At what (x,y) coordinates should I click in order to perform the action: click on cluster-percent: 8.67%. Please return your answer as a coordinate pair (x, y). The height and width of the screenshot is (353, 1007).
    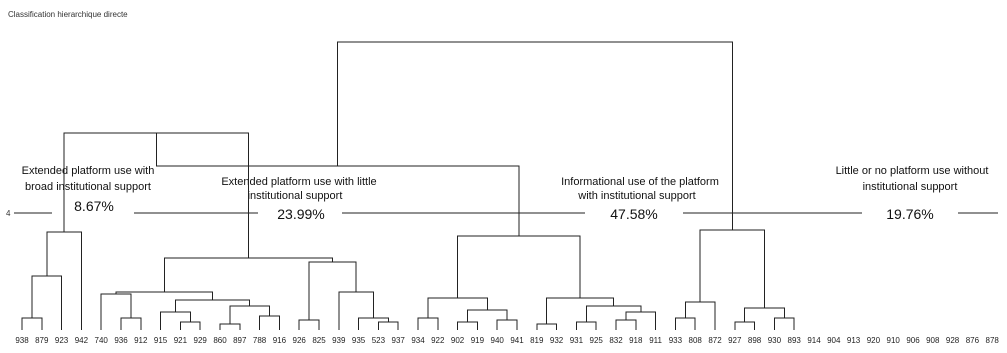
    Looking at the image, I should click on (94, 206).